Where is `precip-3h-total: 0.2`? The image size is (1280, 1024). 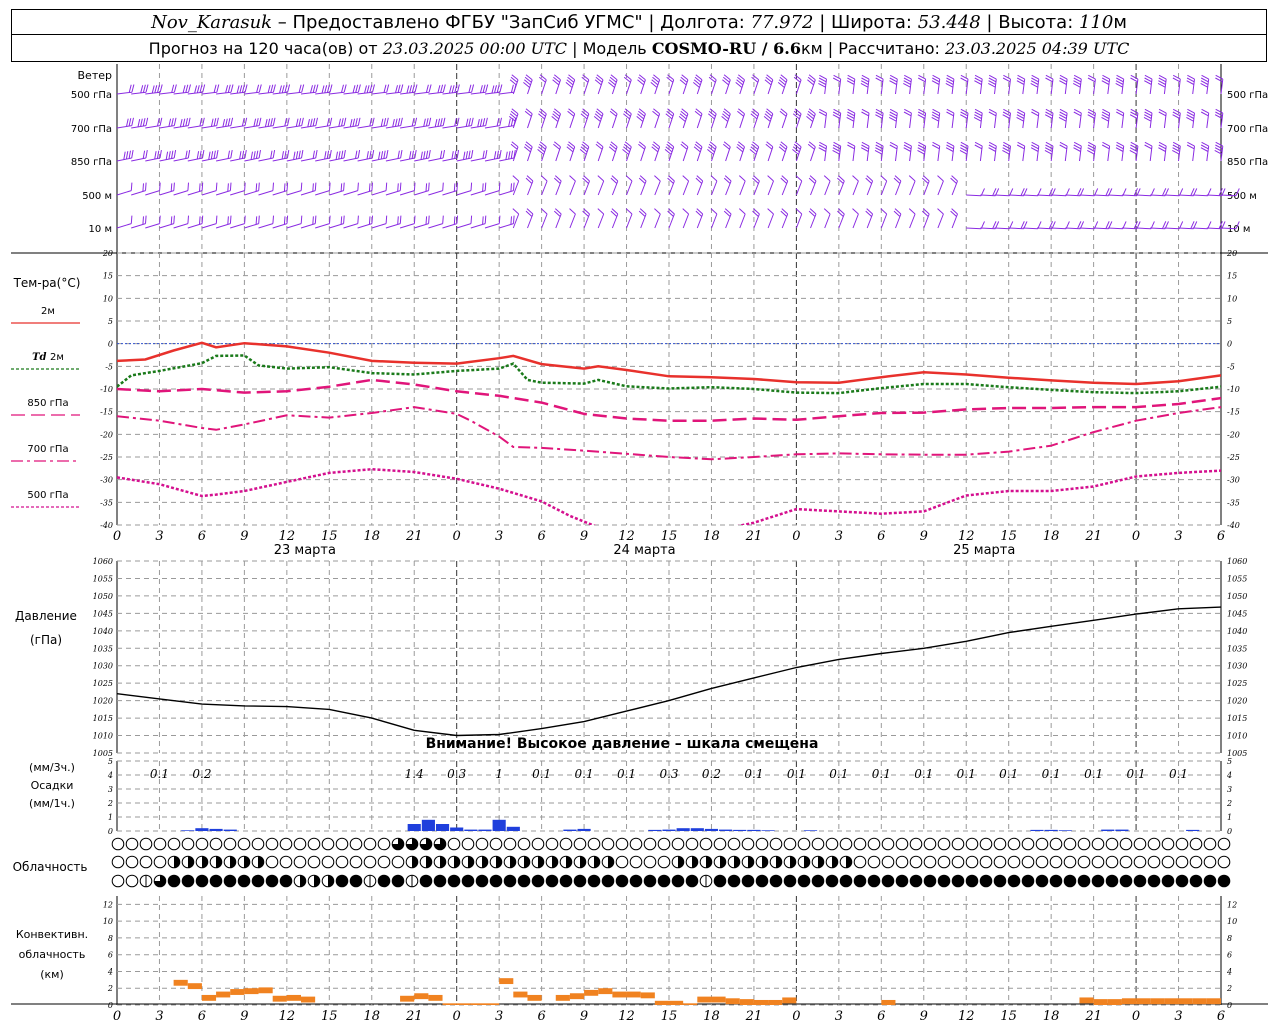
precip-3h-total: 0.2 is located at coordinates (711, 774).